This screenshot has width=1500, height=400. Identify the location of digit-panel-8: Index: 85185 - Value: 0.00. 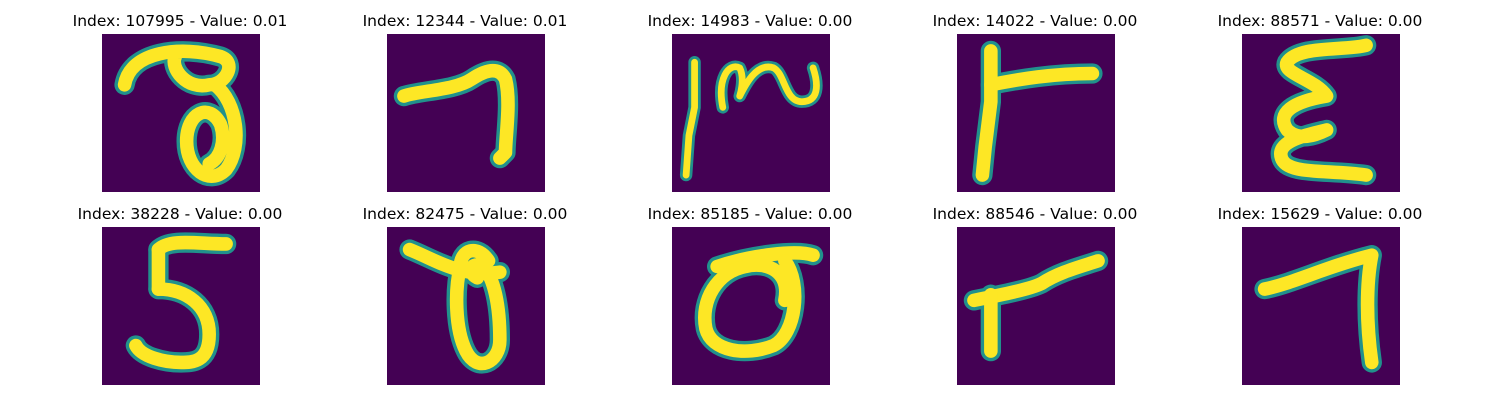
(750, 295).